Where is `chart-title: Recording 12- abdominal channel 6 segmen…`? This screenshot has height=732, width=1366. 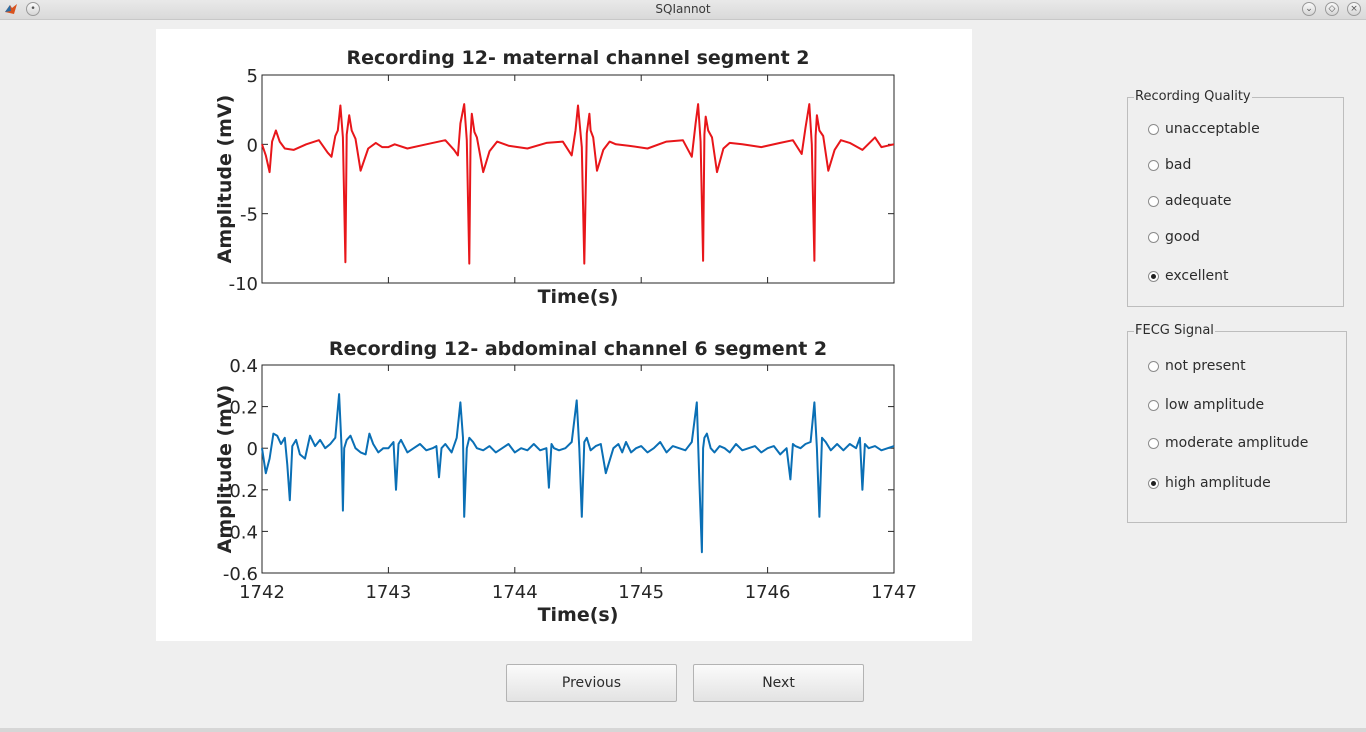 chart-title: Recording 12- abdominal channel 6 segmen… is located at coordinates (578, 349).